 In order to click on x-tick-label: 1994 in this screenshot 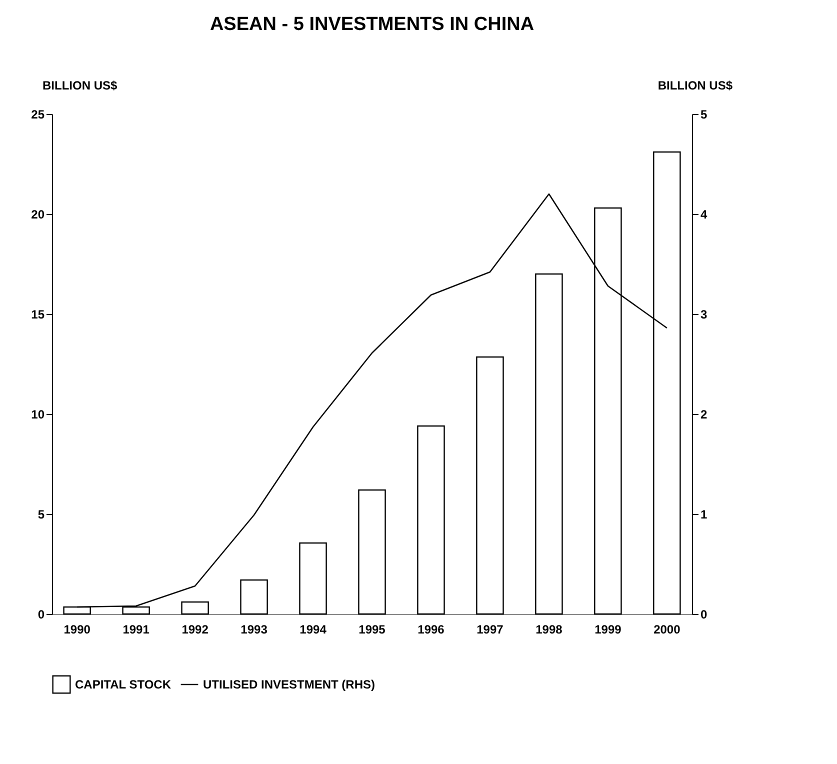, I will do `click(313, 629)`.